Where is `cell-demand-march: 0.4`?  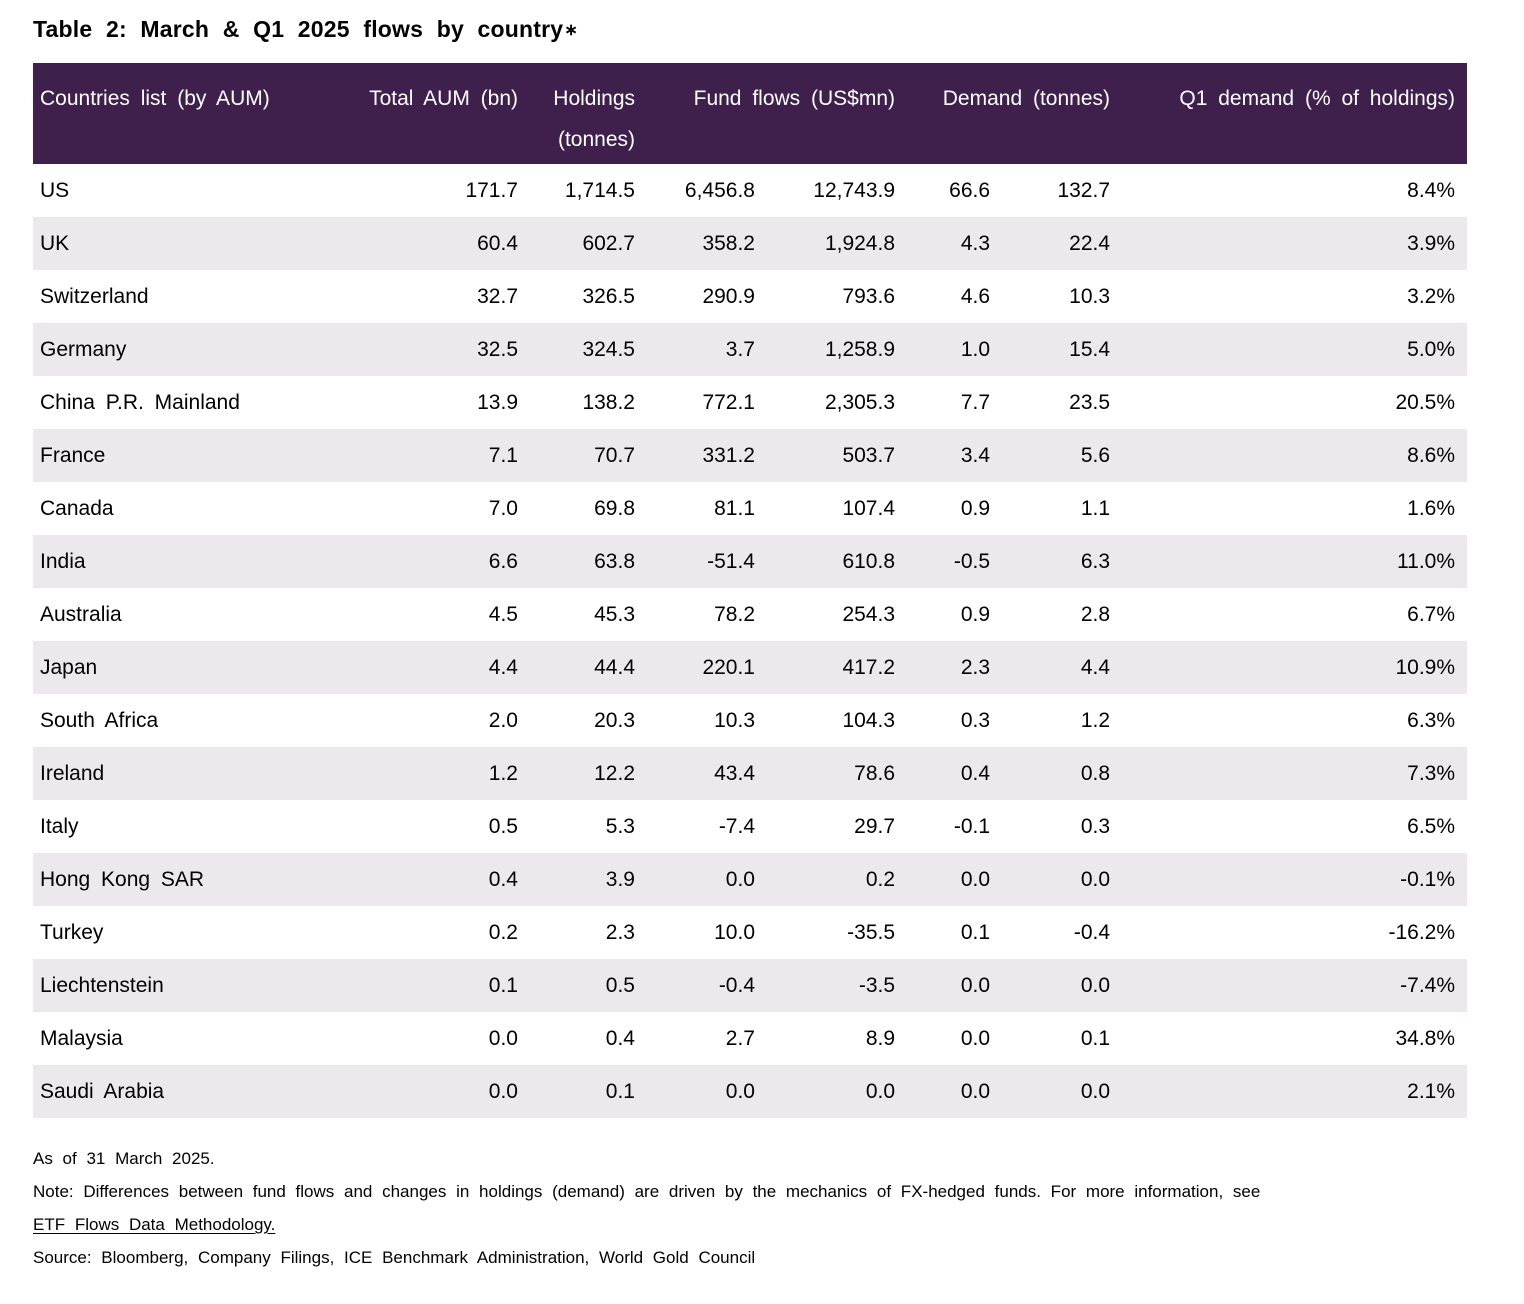
cell-demand-march: 0.4 is located at coordinates (975, 773).